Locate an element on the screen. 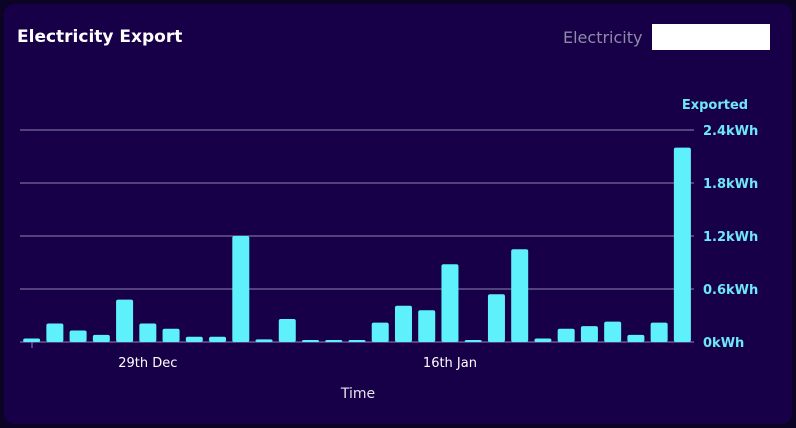 Image resolution: width=796 pixels, height=428 pixels. x-axis-ticks: 29th Dec 16th Jan is located at coordinates (254, 356).